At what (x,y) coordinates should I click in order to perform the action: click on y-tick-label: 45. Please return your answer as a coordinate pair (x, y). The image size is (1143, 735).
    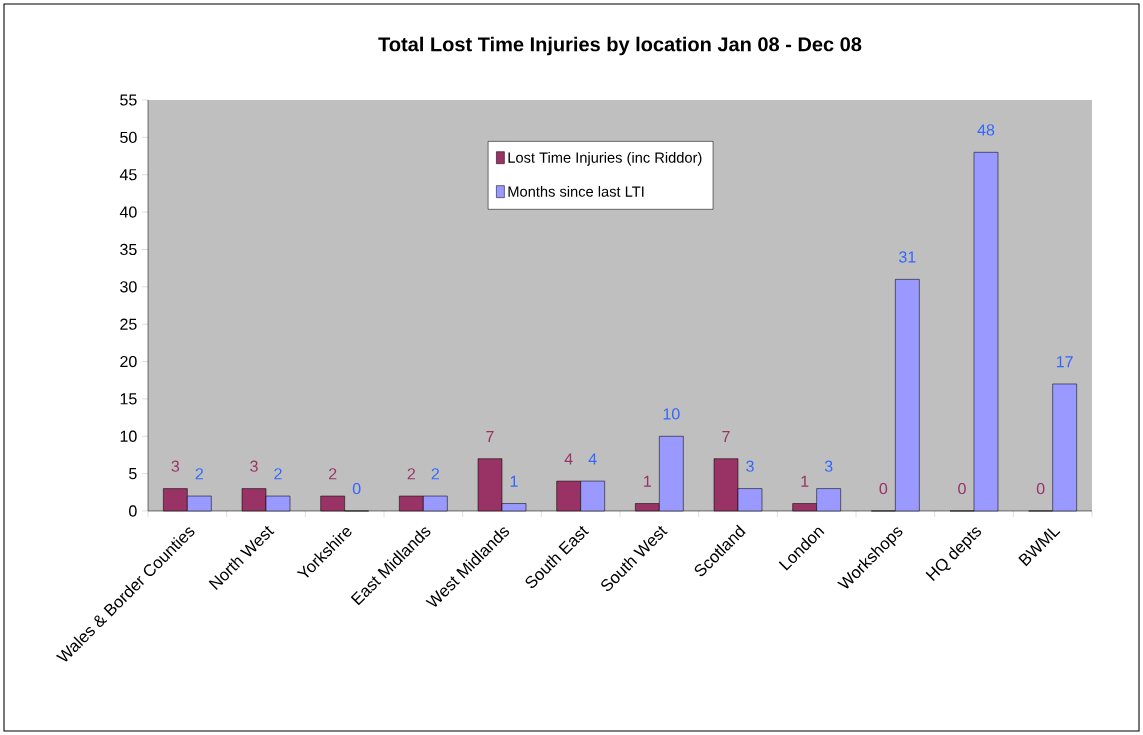
    Looking at the image, I should click on (128, 175).